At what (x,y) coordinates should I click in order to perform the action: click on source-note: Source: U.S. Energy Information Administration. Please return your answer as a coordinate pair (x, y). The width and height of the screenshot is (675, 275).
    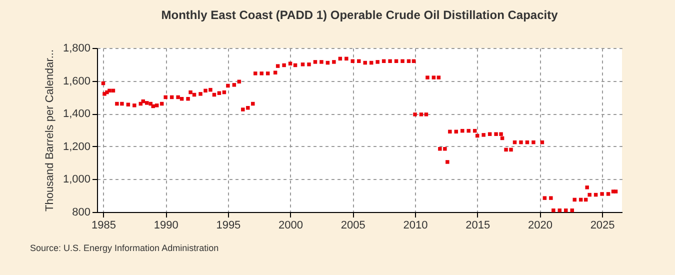
    Looking at the image, I should click on (124, 248).